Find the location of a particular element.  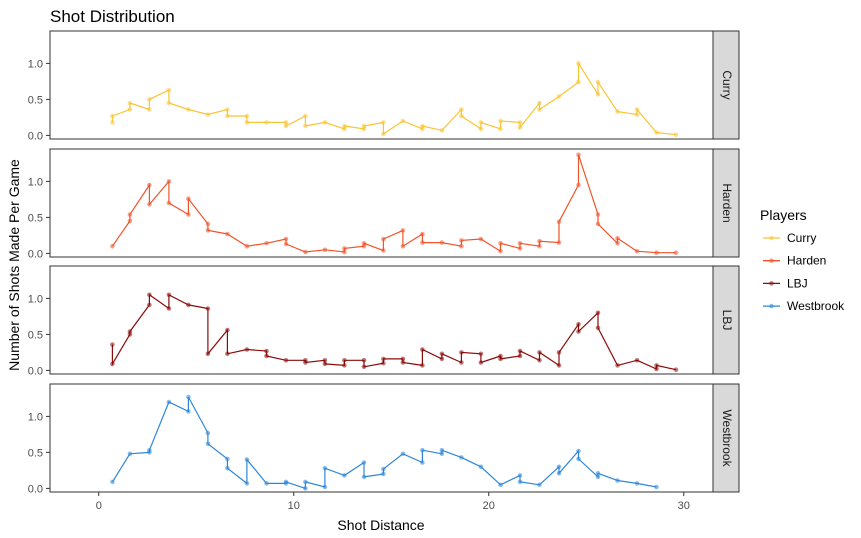

legend-label: Curry is located at coordinates (801, 238).